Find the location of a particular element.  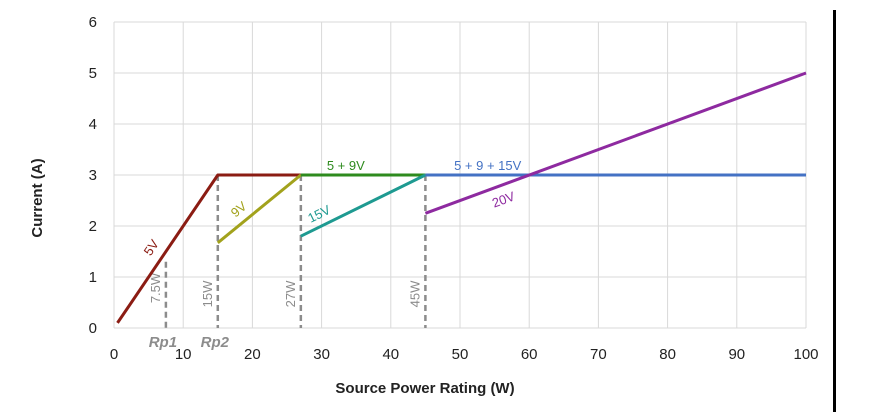

power-marker-label: 45W is located at coordinates (414, 293).